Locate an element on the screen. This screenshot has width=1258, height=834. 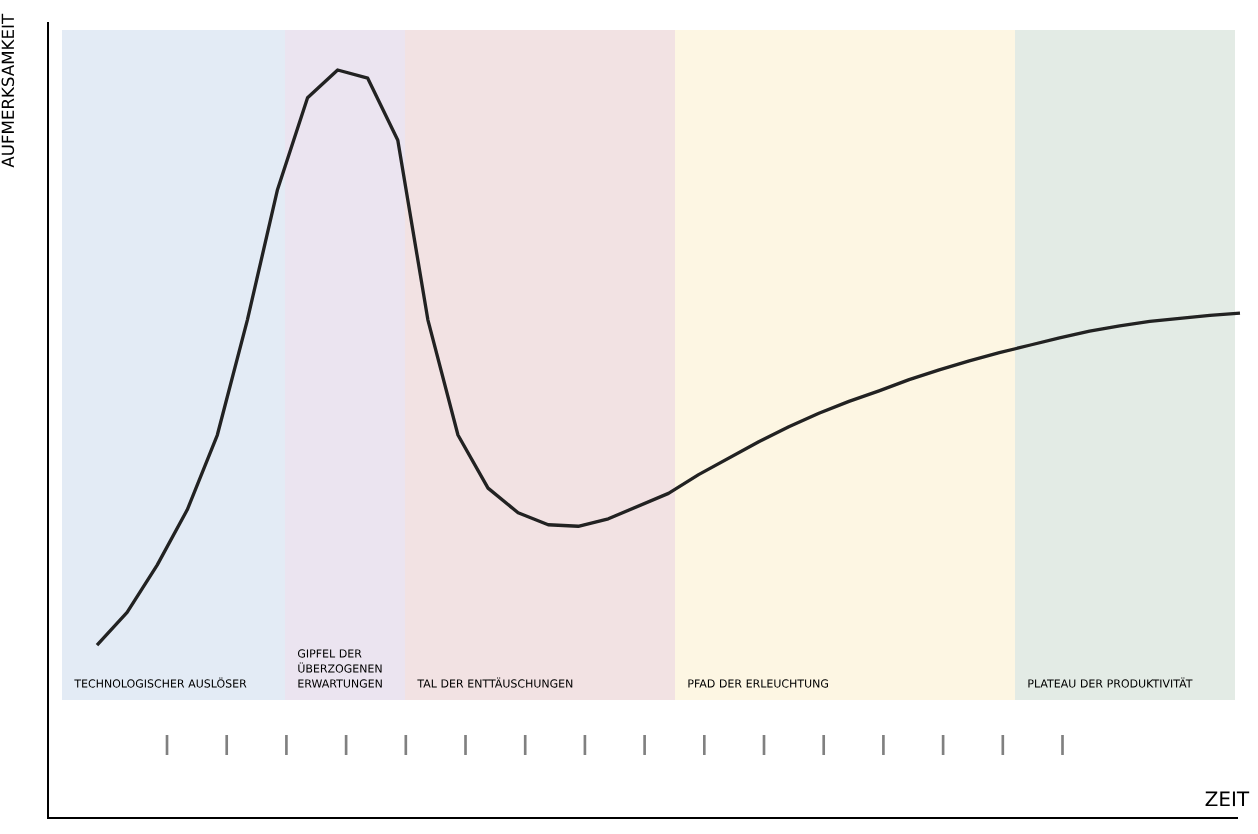
annotation: PLATEAU DER PRODUKTIVITÄT is located at coordinates (1110, 682).